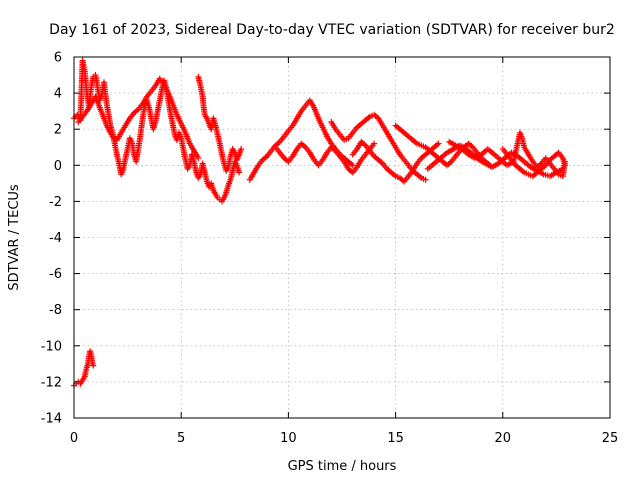 Image resolution: width=640 pixels, height=480 pixels. Describe the element at coordinates (51, 346) in the screenshot. I see `y-tick-label: -10` at that location.